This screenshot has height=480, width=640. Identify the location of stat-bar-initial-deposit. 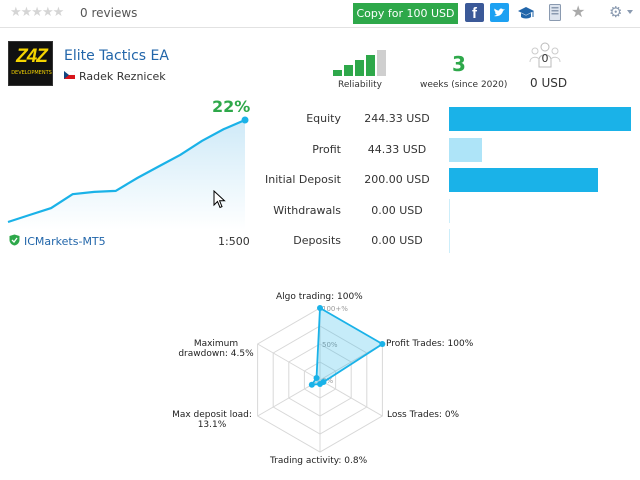
(523, 180).